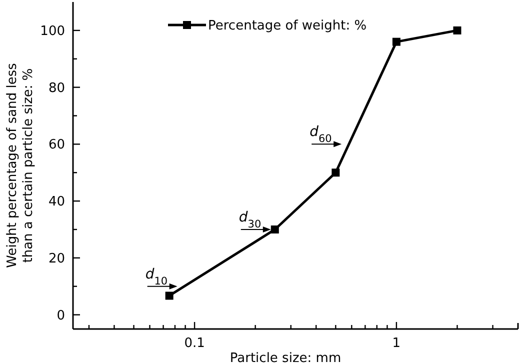  Describe the element at coordinates (60, 316) in the screenshot. I see `y-tick-label: 0` at that location.